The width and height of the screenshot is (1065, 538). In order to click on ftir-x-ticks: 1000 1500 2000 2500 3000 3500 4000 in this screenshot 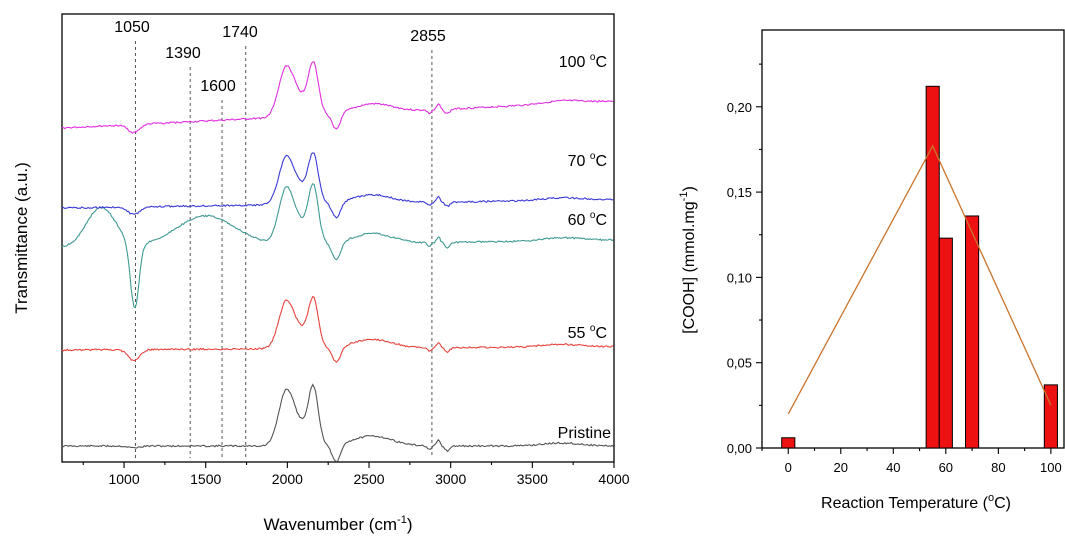, I will do `click(356, 474)`.